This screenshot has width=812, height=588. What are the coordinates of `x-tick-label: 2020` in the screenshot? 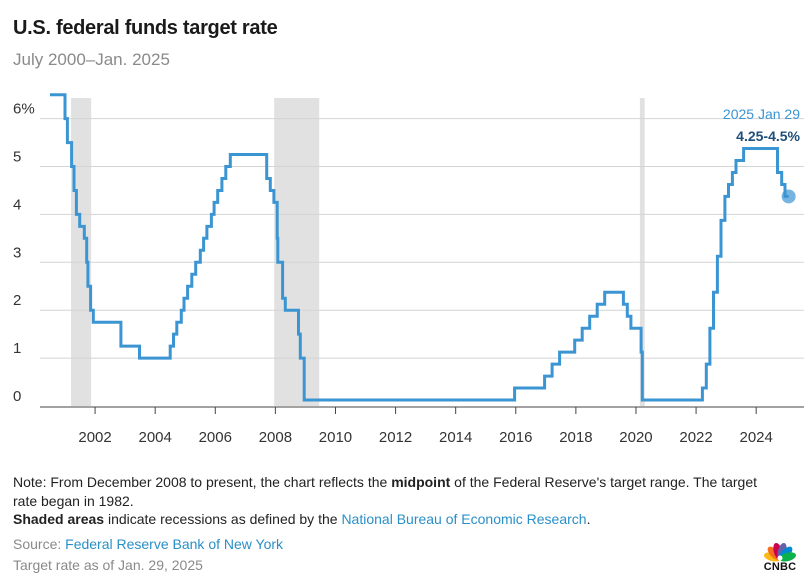 It's located at (635, 437).